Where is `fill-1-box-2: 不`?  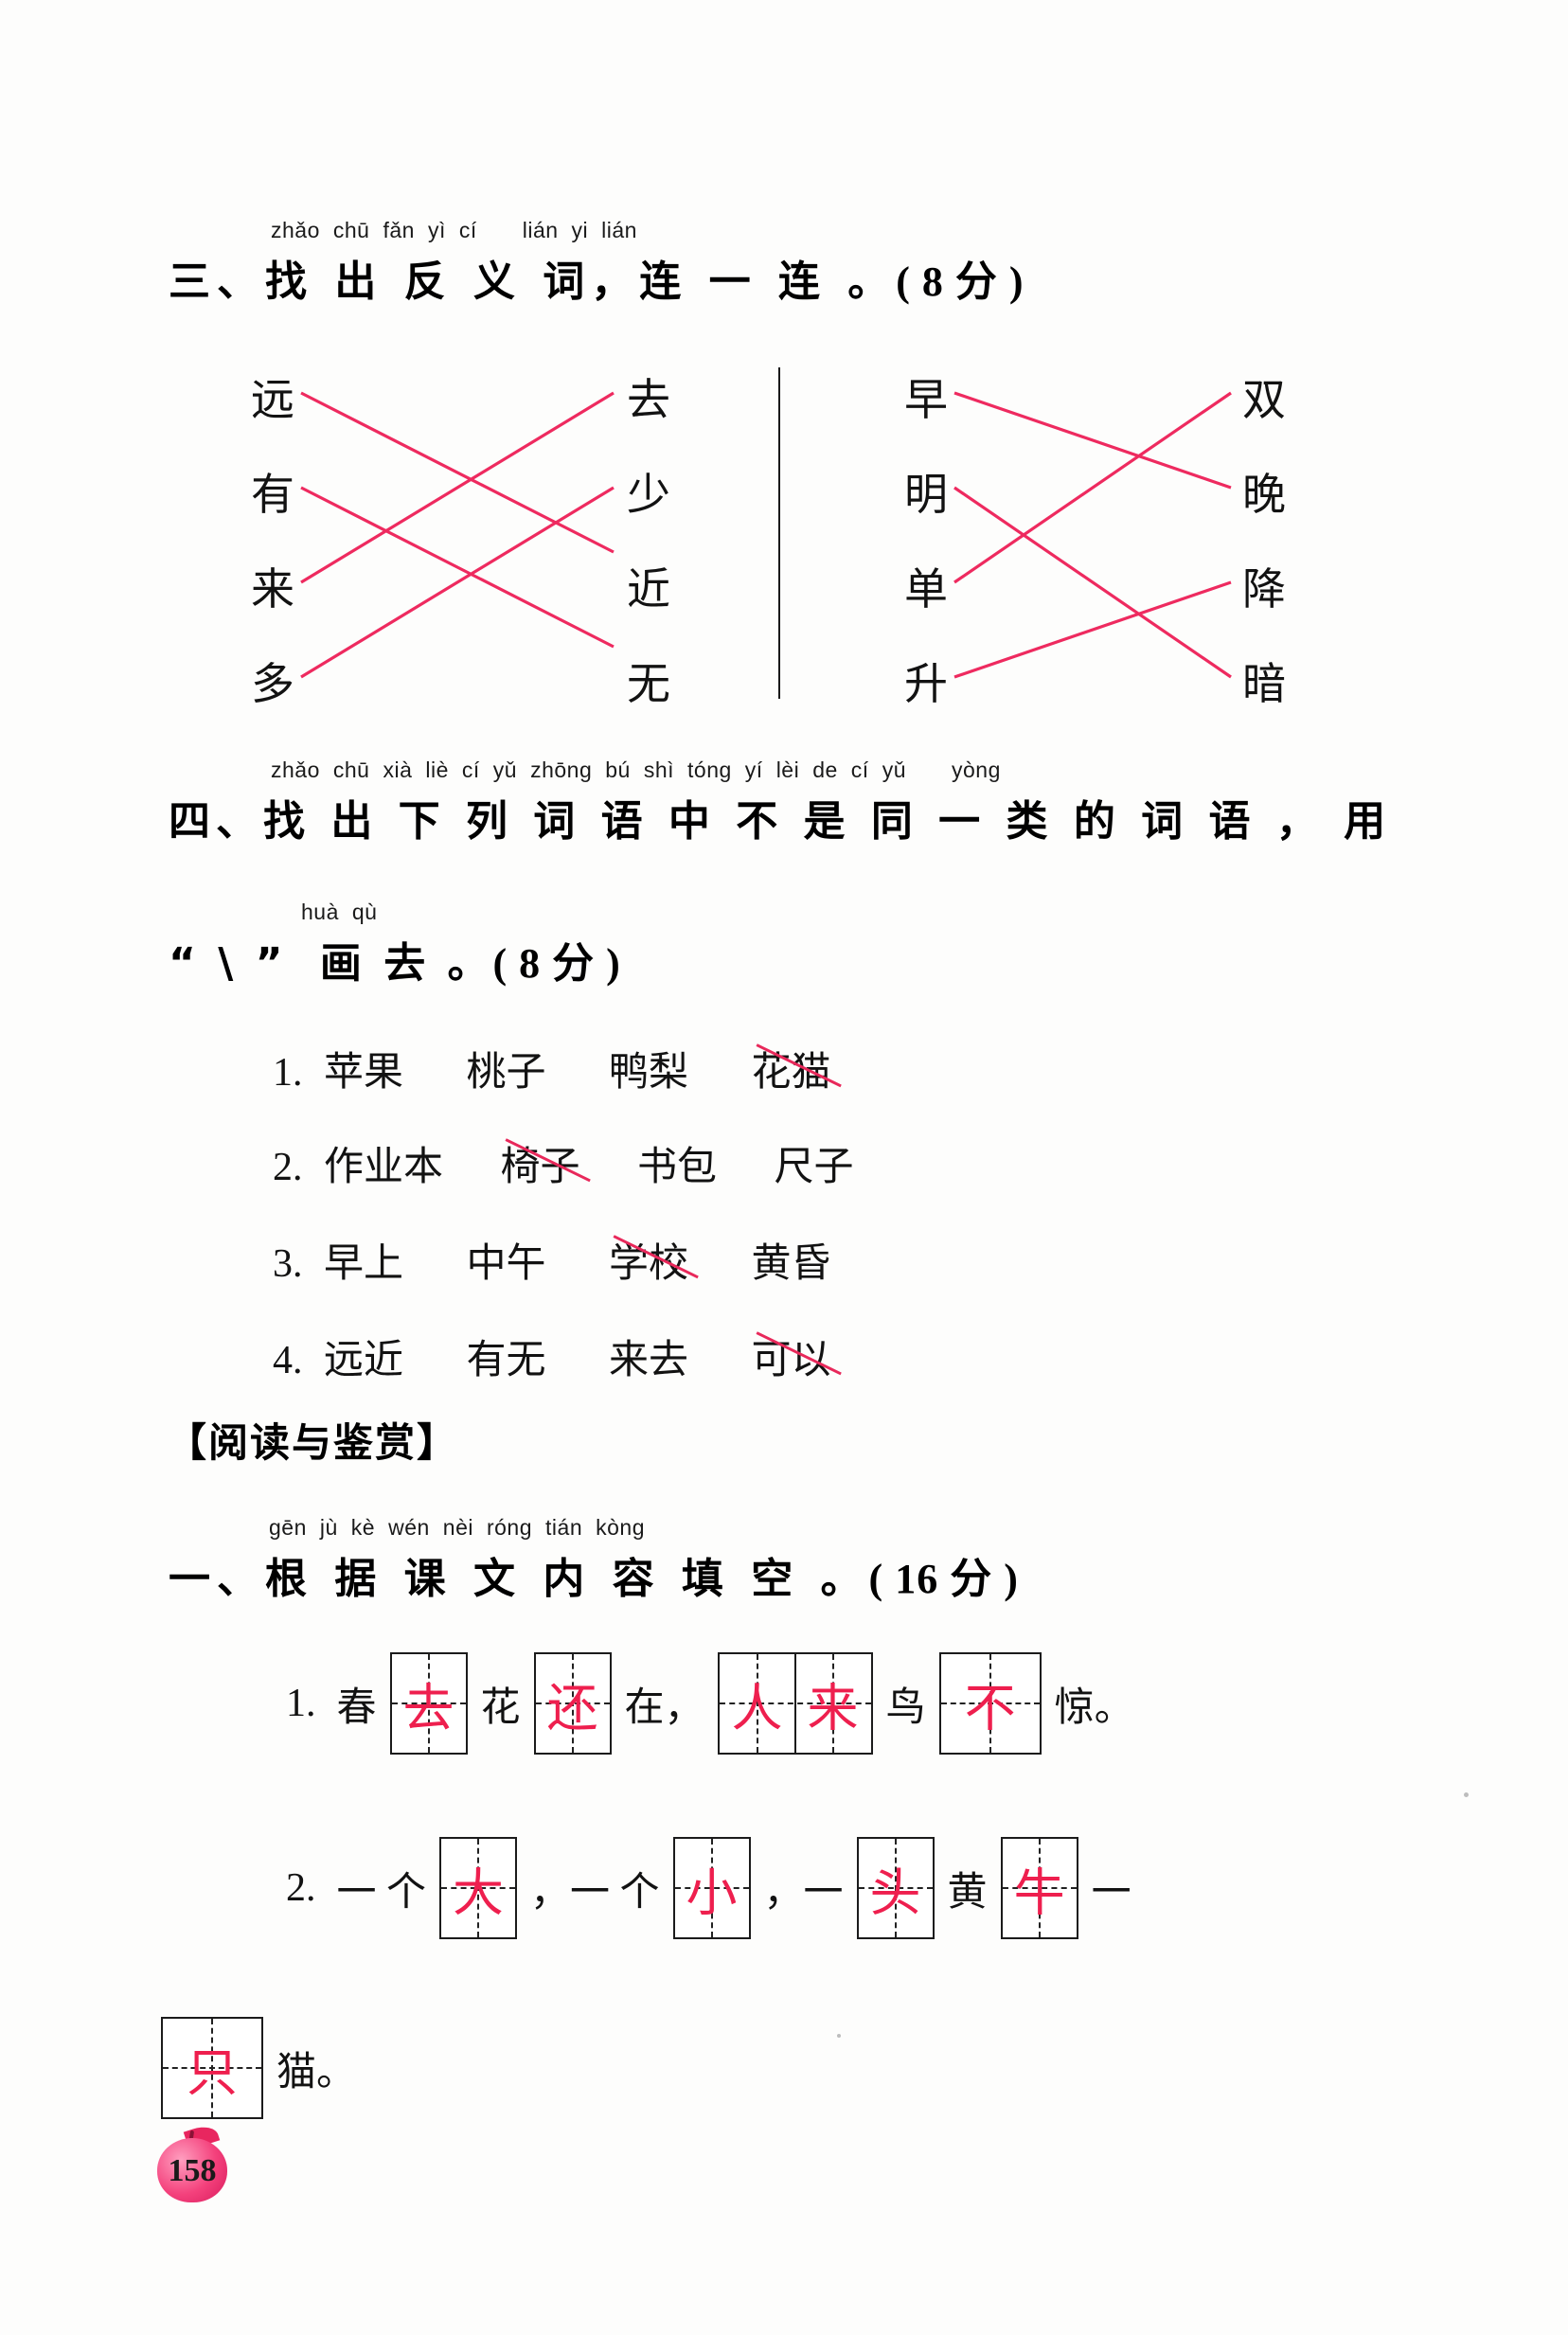 fill-1-box-2: 不 is located at coordinates (990, 1703).